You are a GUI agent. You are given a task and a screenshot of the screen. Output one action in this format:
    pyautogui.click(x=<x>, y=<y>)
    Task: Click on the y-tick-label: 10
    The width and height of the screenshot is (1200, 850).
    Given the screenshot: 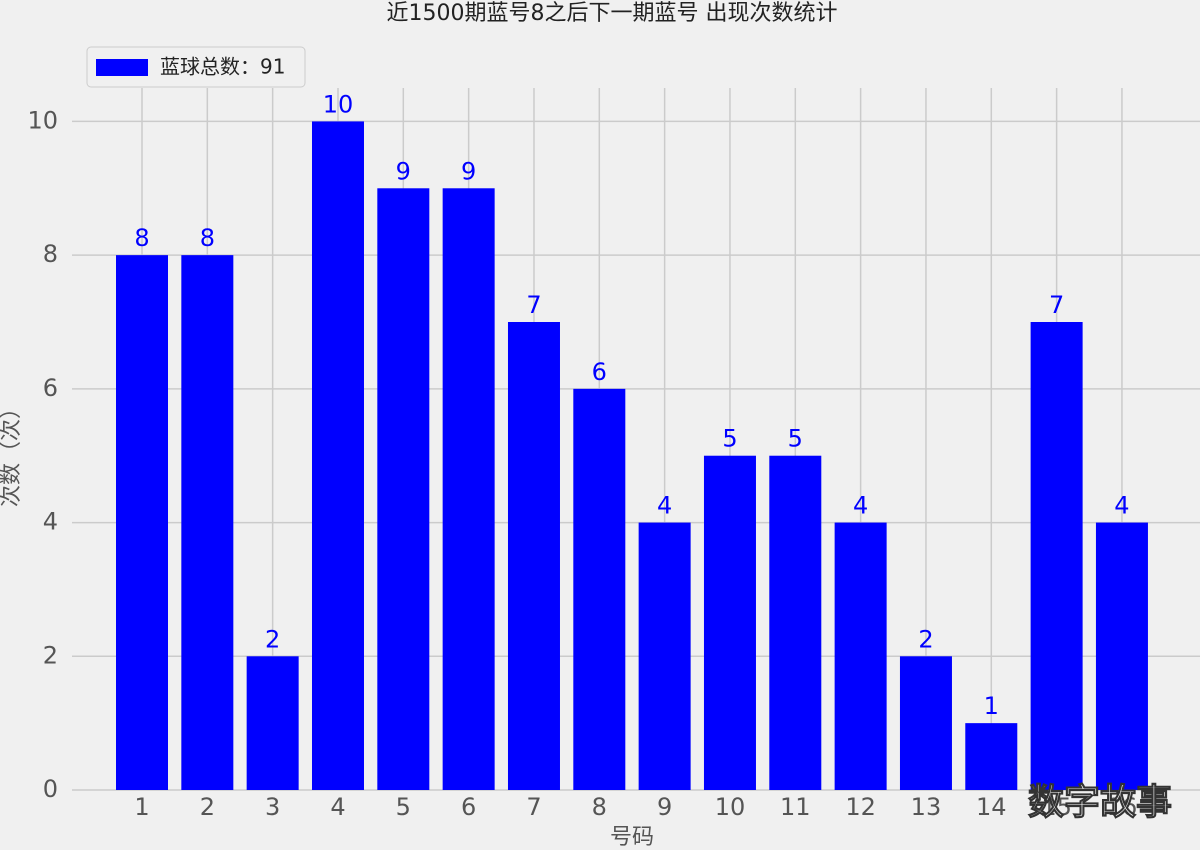 What is the action you would take?
    pyautogui.click(x=42, y=120)
    